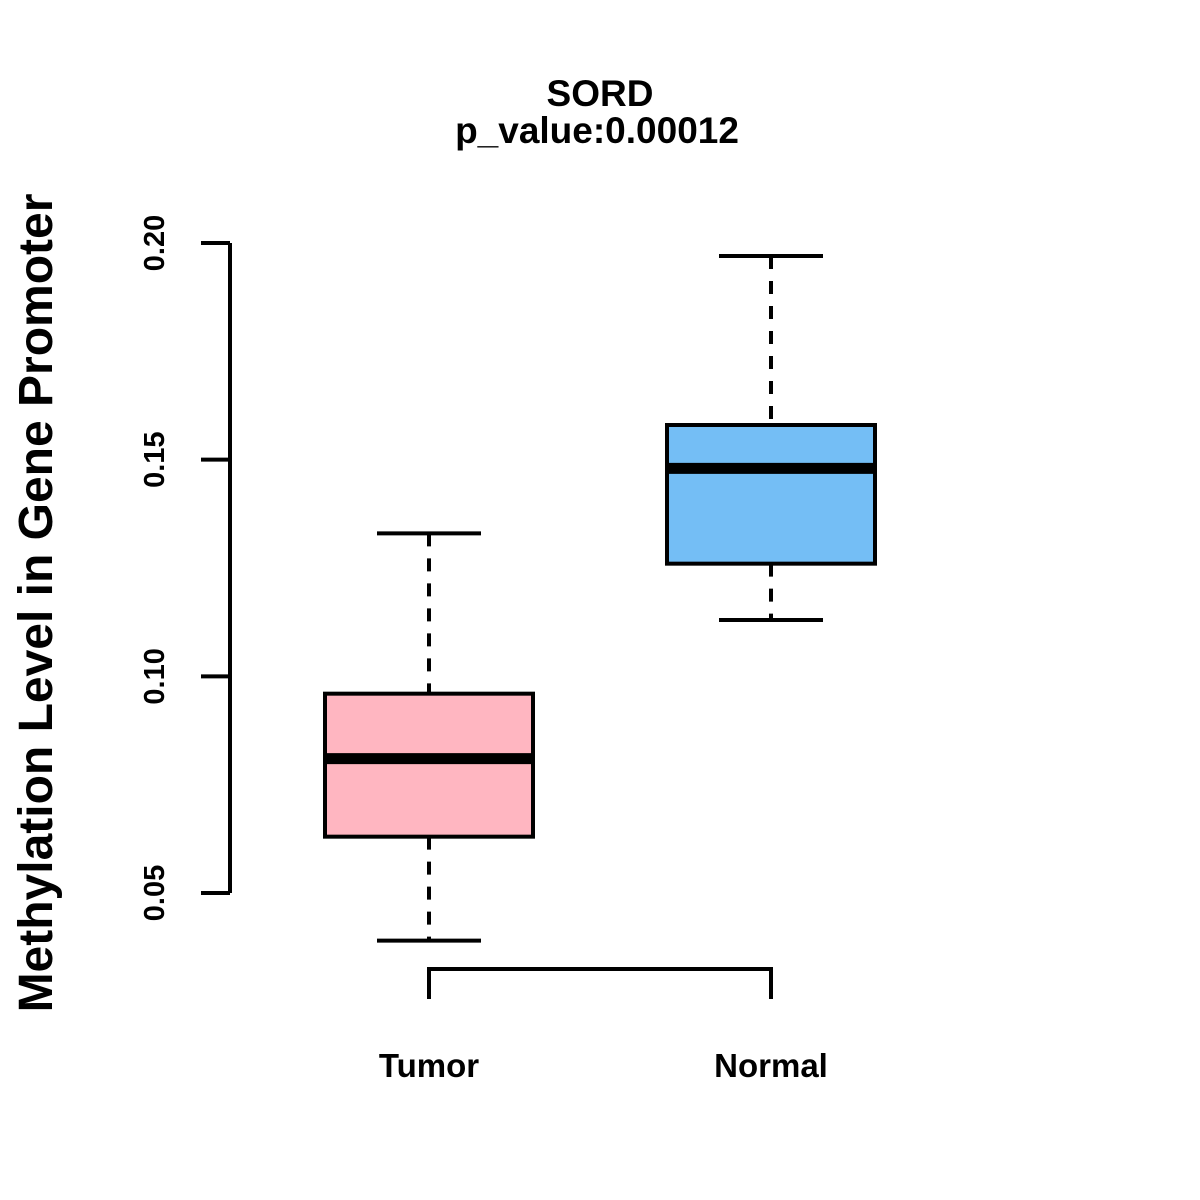 Image resolution: width=1200 pixels, height=1200 pixels. I want to click on x-tick-label-normal: Normal, so click(771, 1065).